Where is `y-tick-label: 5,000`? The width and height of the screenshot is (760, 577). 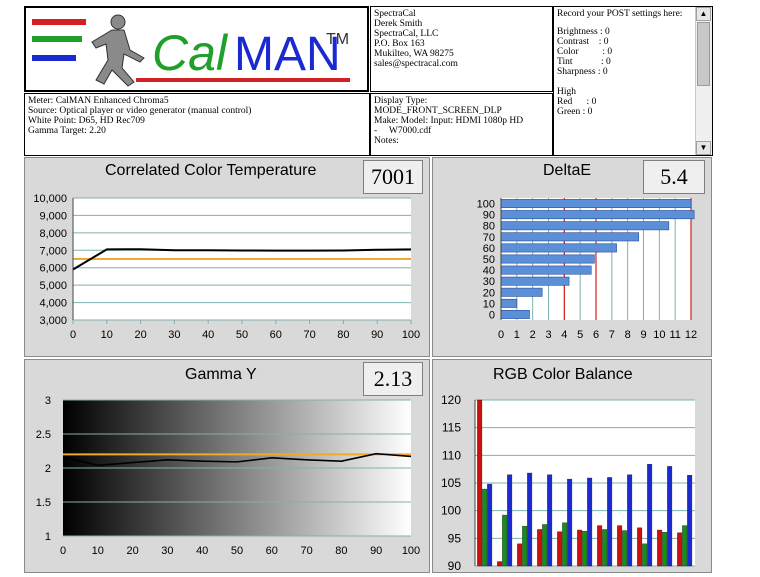 y-tick-label: 5,000 is located at coordinates (53, 286).